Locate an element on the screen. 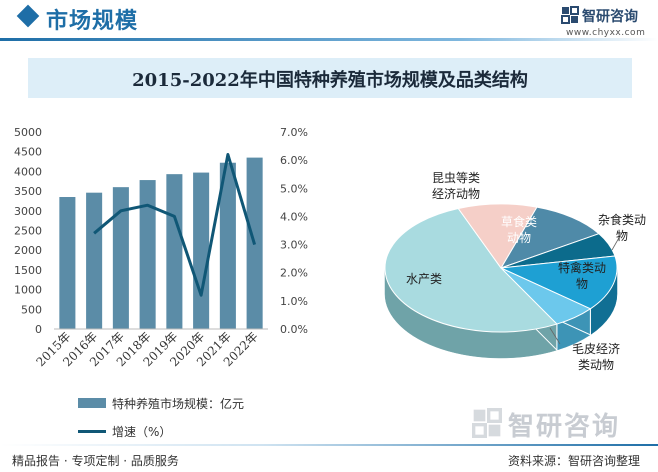 This screenshot has height=472, width=658. pie-label-昆虫等类经济动物: 经济动物 is located at coordinates (456, 193).